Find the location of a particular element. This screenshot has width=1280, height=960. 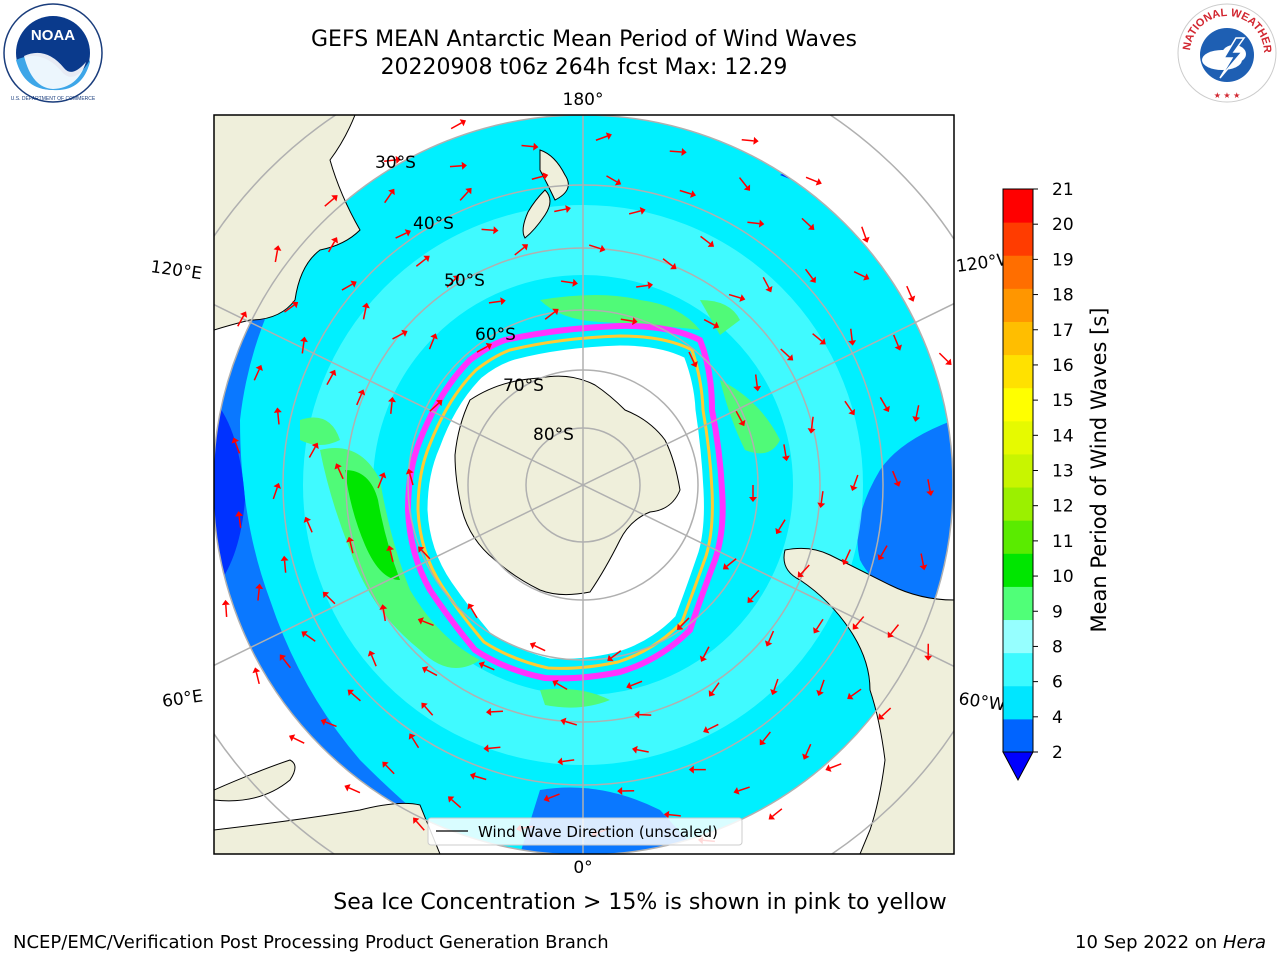

footer-date: 10 Sep 2022 on Hera is located at coordinates (1170, 942).